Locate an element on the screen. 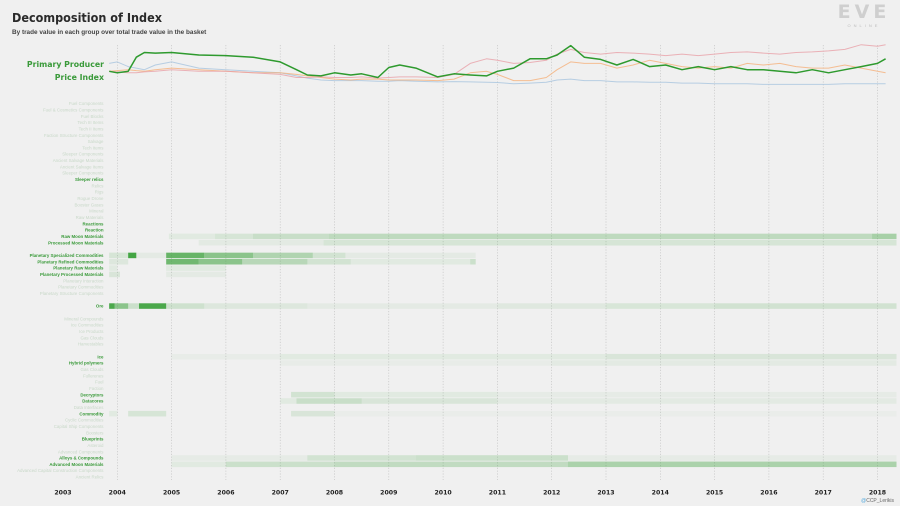  row-label: Data Interfaces is located at coordinates (89, 407).